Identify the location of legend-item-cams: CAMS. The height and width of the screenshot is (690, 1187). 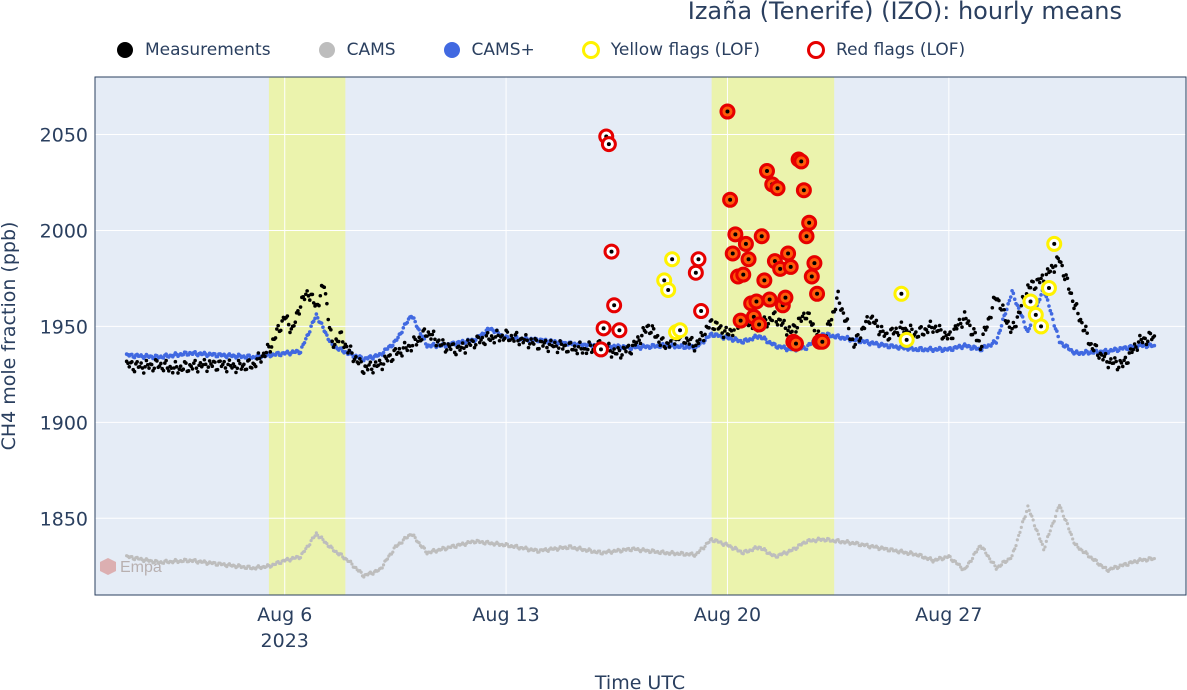
(351, 50).